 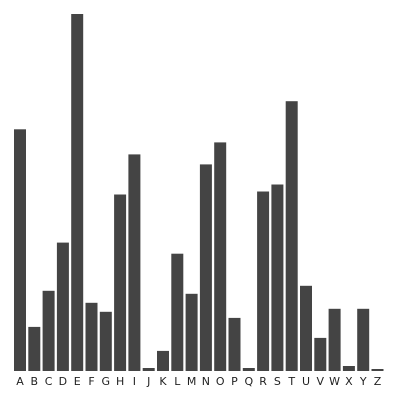 What do you see at coordinates (220, 256) in the screenshot?
I see `bar-O` at bounding box center [220, 256].